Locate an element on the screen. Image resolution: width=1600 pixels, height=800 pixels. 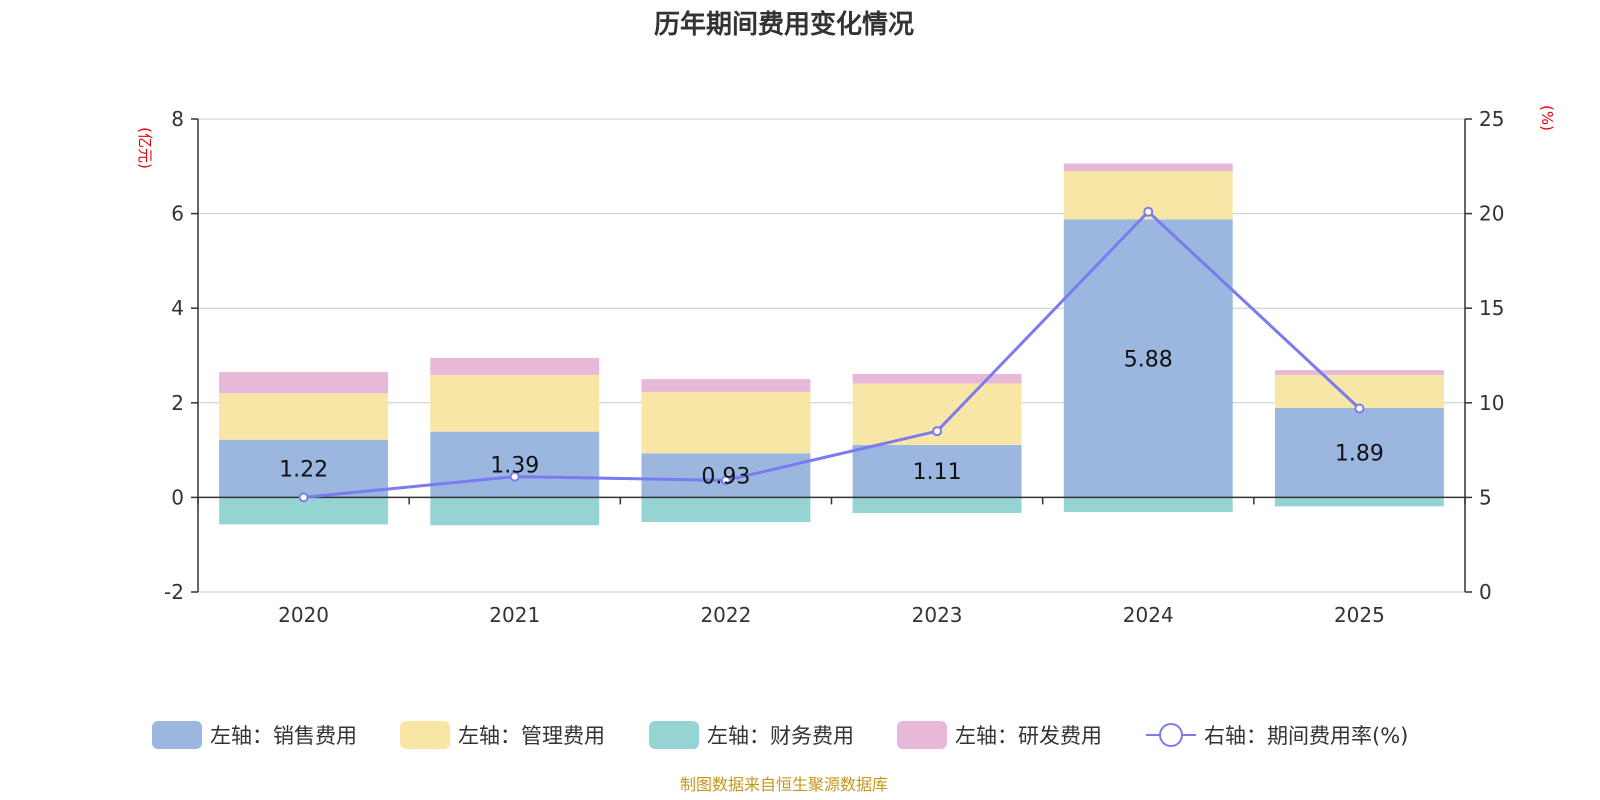
left-axis-unit: (亿元) is located at coordinates (145, 148).